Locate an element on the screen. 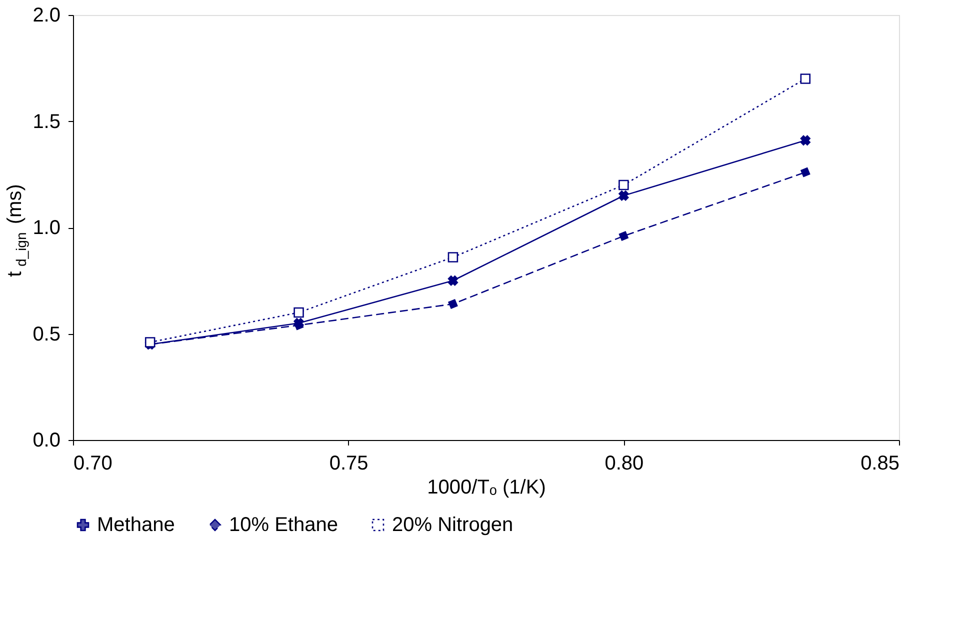 This screenshot has width=980, height=643. legend-label: 20% Nitrogen is located at coordinates (453, 525).